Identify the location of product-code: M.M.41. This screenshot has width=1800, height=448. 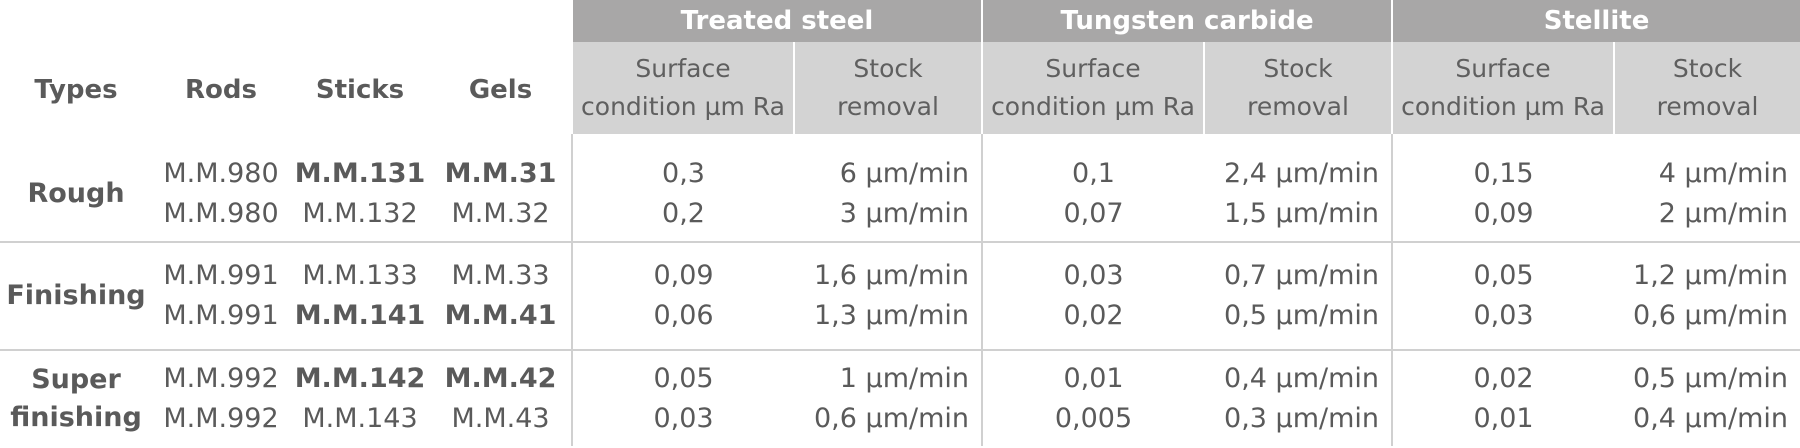
(500, 315).